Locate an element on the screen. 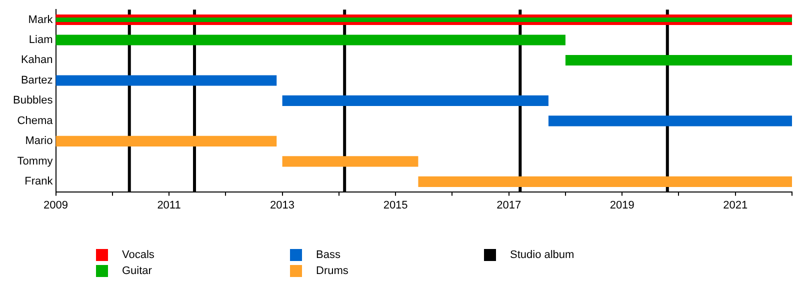 This screenshot has height=285, width=800. y-tick-label: Mark is located at coordinates (41, 20).